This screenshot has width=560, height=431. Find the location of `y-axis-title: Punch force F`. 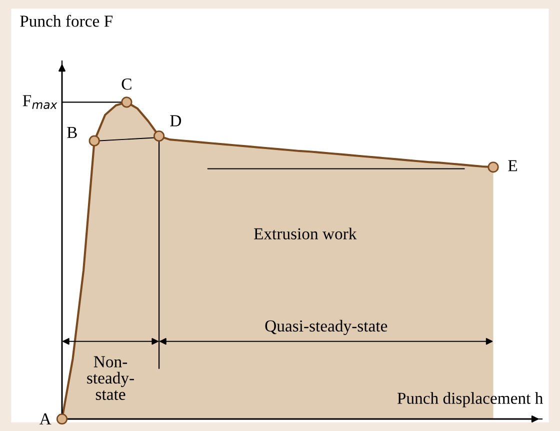

y-axis-title: Punch force F is located at coordinates (66, 20).